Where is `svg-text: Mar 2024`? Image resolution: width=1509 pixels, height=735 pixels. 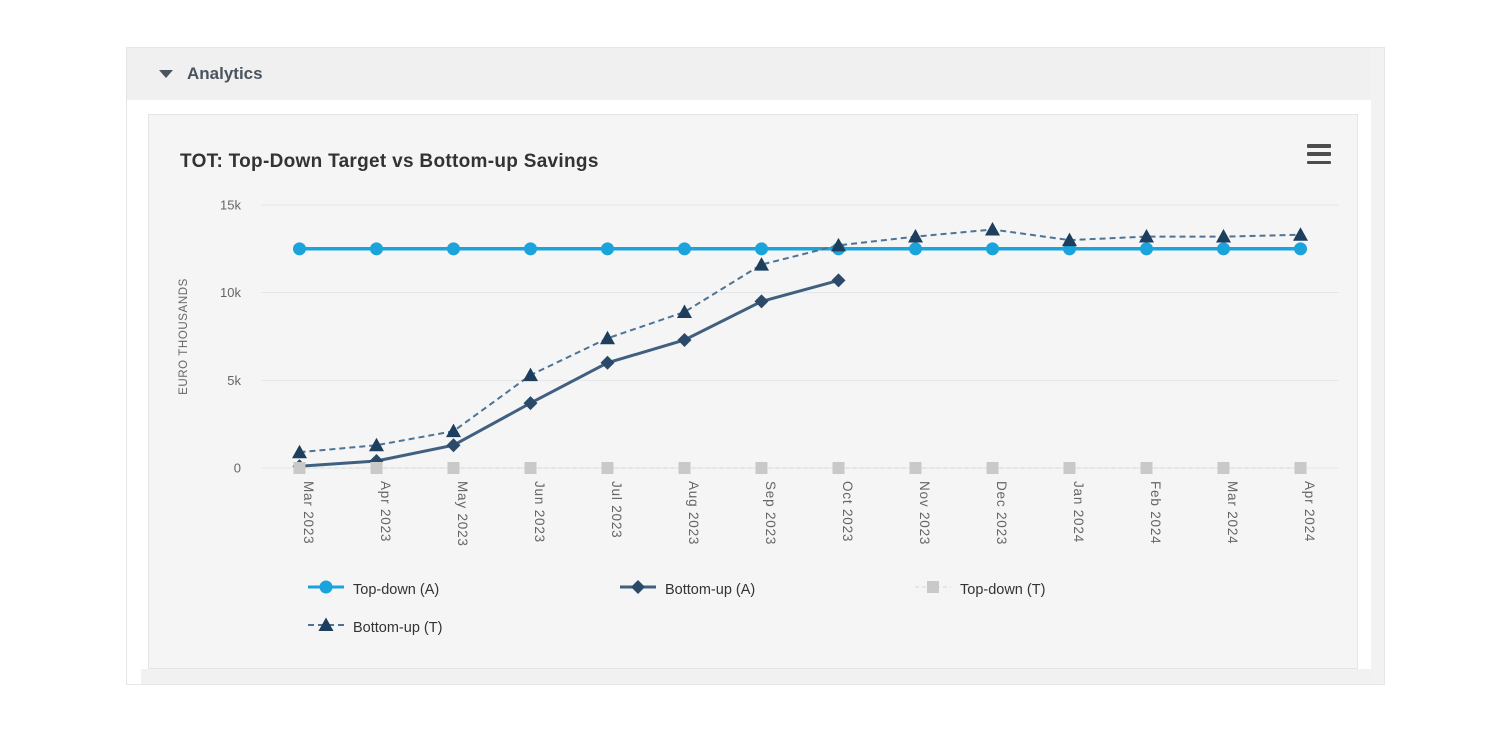 svg-text: Mar 2024 is located at coordinates (1232, 512).